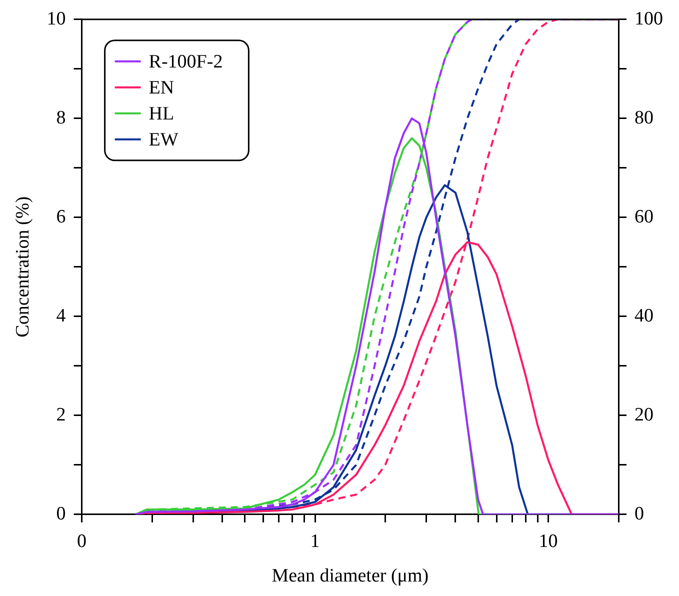 This screenshot has width=679, height=596. What do you see at coordinates (644, 315) in the screenshot?
I see `y2-tick-label: 40` at bounding box center [644, 315].